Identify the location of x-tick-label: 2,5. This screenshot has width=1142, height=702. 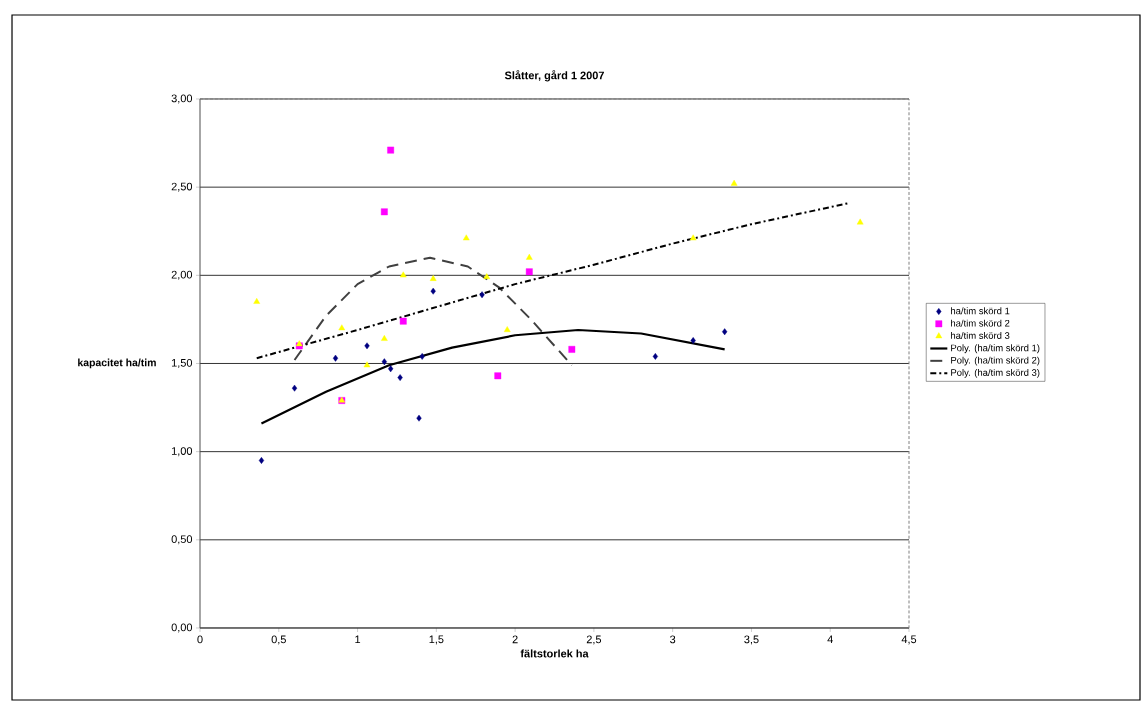
(594, 640).